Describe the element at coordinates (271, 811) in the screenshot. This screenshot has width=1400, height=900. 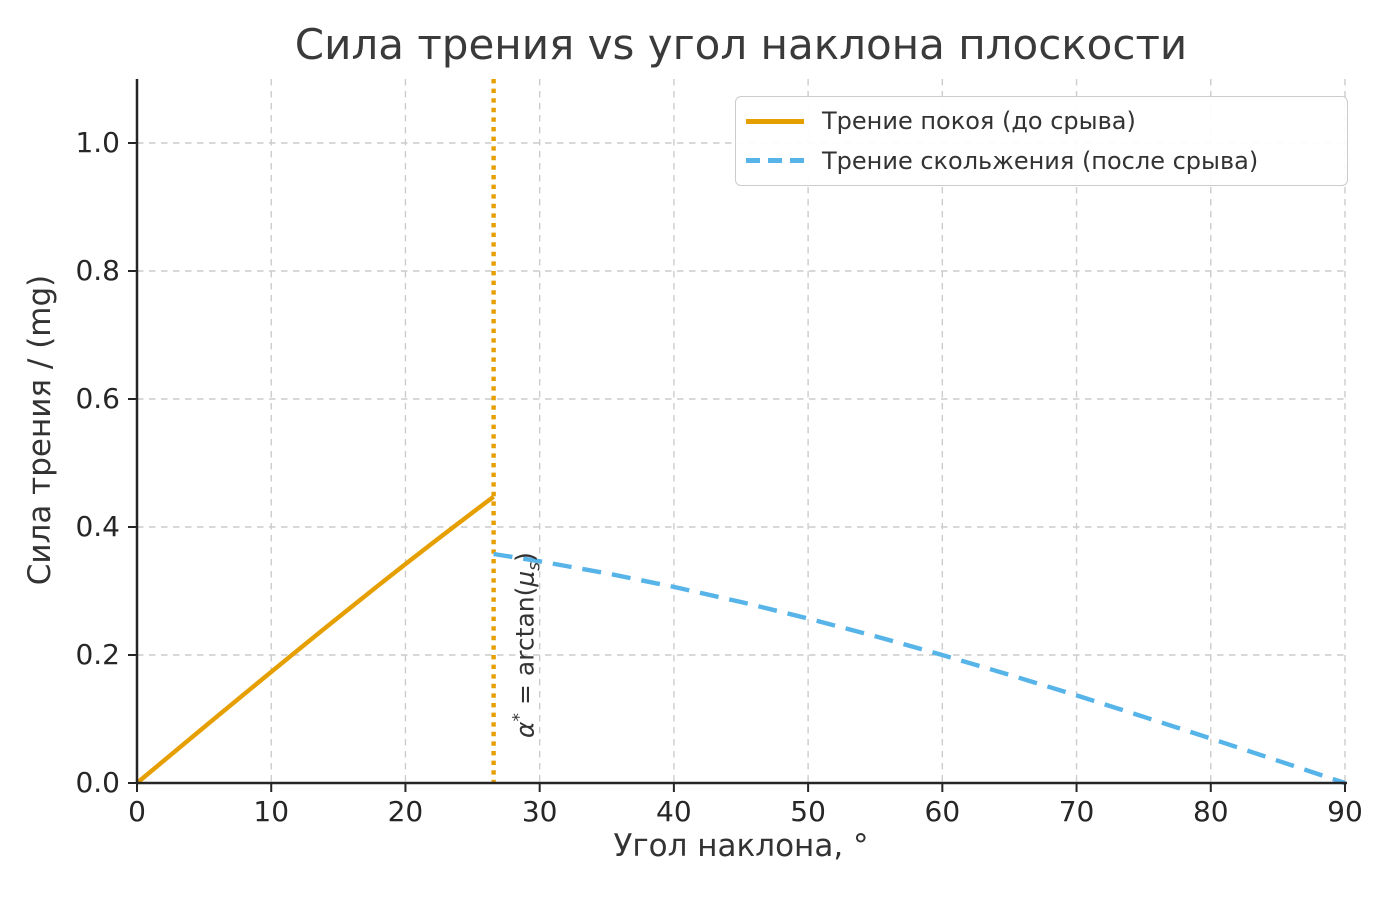
I see `x-tick-label: 10` at that location.